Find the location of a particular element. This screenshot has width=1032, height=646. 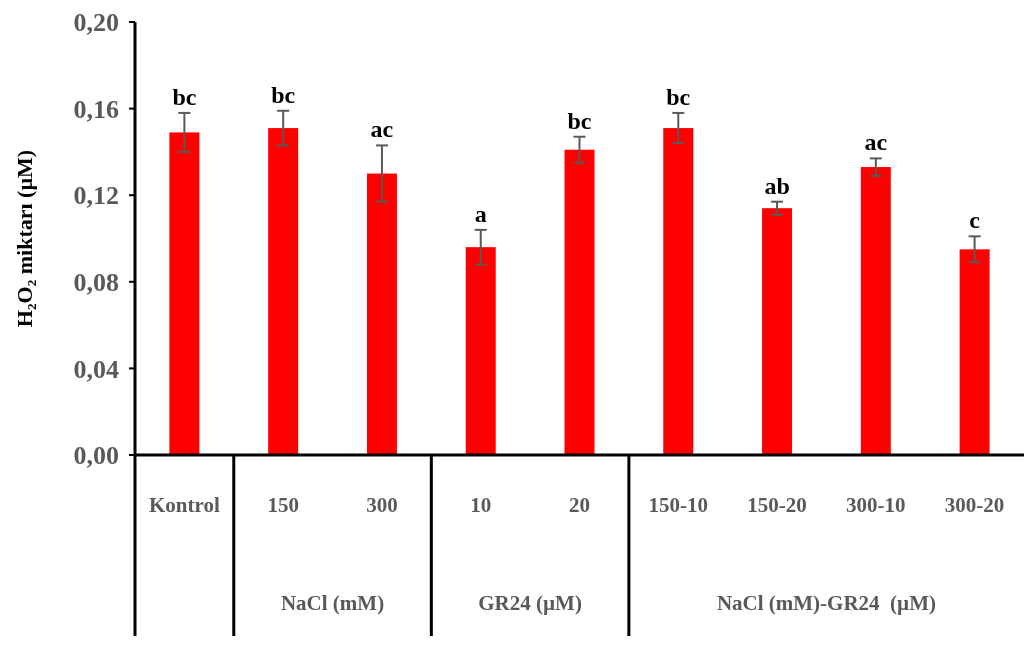

y-tick-label: 0,00 is located at coordinates (96, 456).